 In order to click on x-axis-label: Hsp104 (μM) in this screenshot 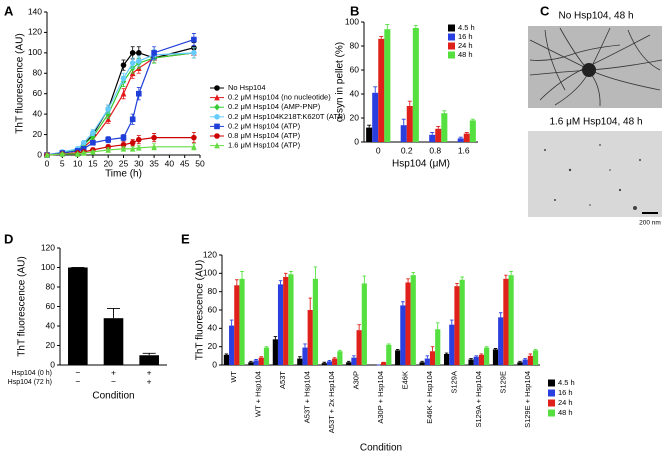, I will do `click(421, 164)`.